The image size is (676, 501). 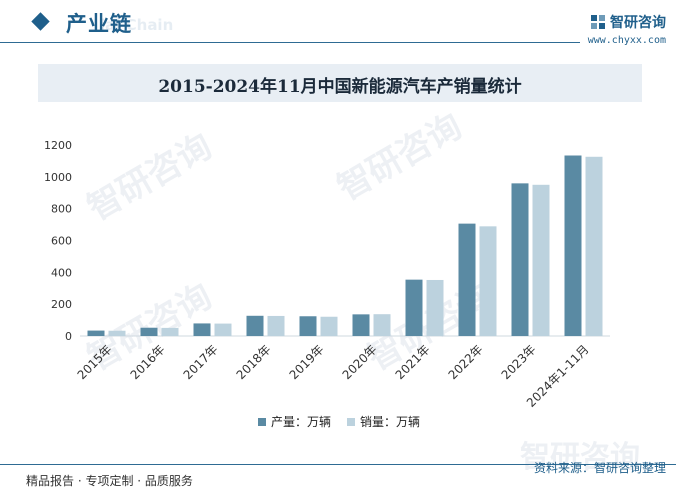 What do you see at coordinates (61, 241) in the screenshot?
I see `y-tick-label: 600` at bounding box center [61, 241].